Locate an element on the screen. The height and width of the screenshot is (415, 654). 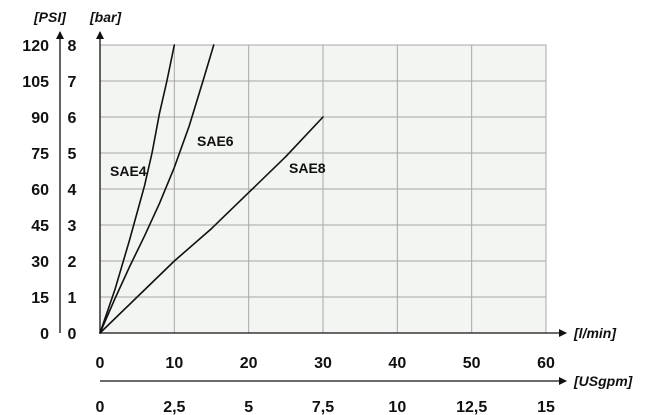
y2-tick-label: 0 is located at coordinates (44, 334).